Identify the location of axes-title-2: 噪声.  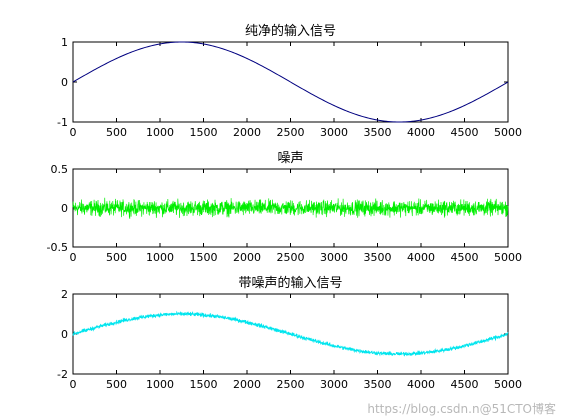
(290, 158).